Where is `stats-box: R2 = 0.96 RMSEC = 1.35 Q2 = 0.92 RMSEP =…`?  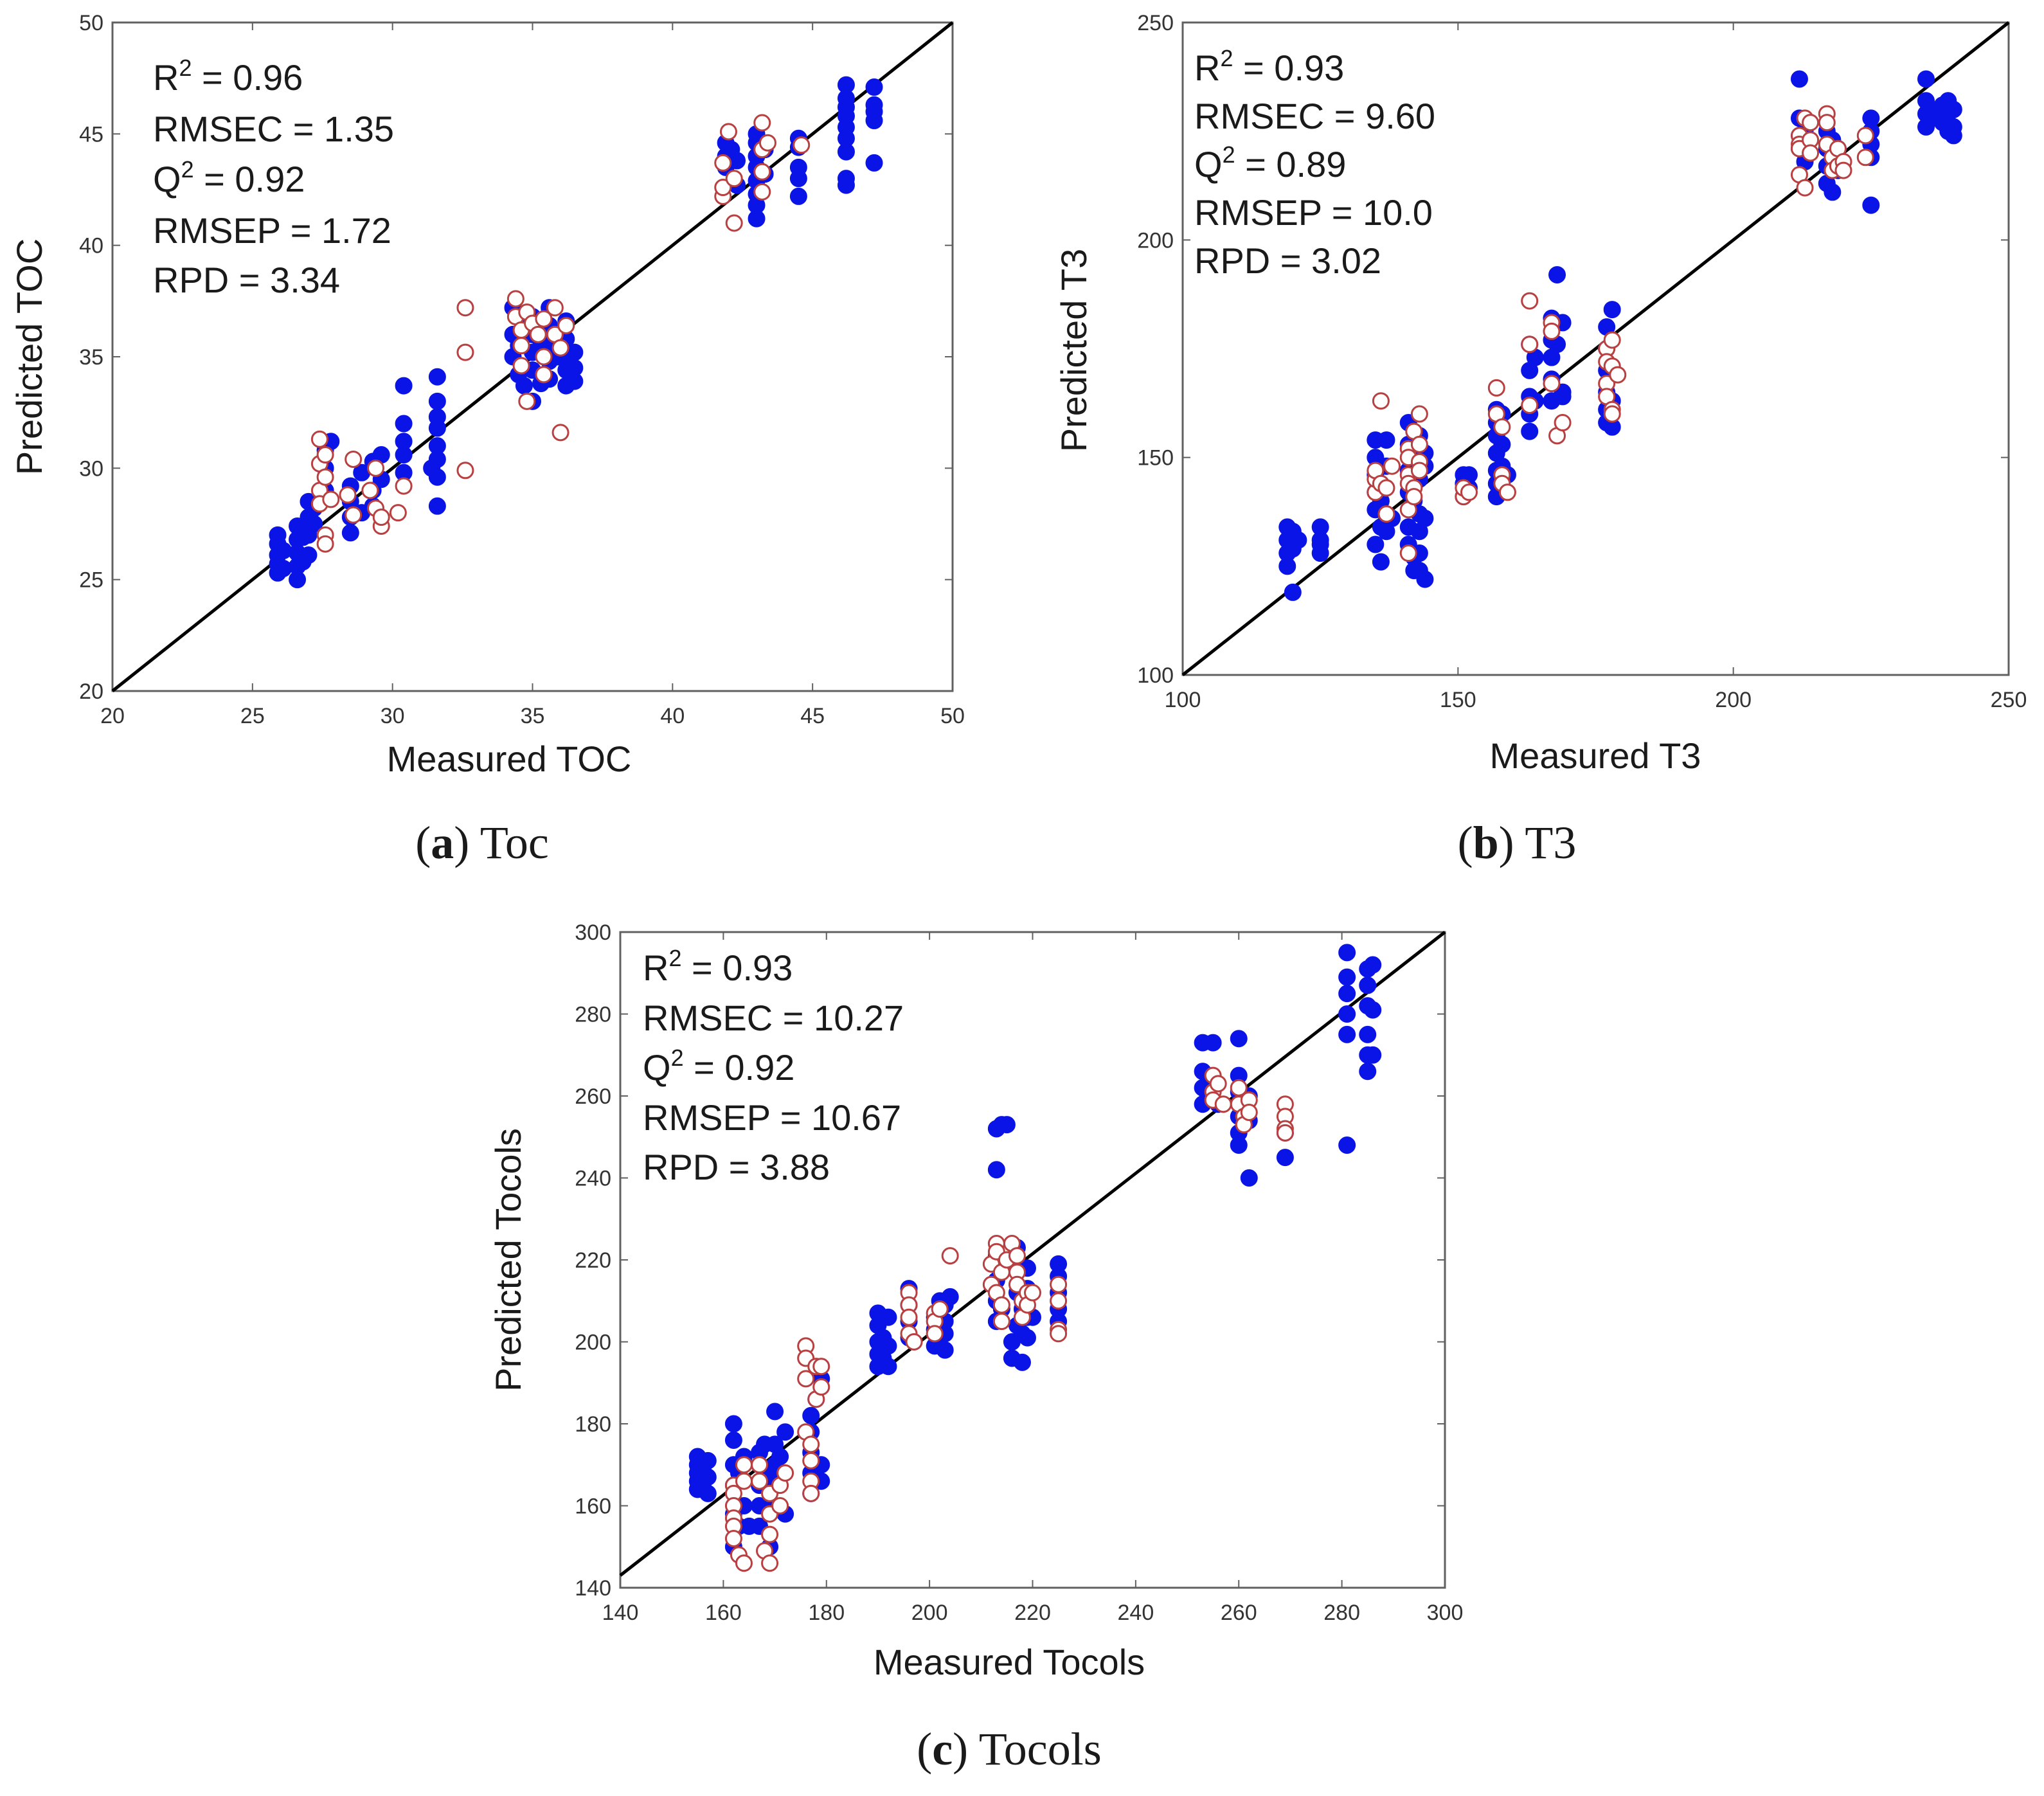 stats-box: R2 = 0.96 RMSEC = 1.35 Q2 = 0.92 RMSEP =… is located at coordinates (273, 177).